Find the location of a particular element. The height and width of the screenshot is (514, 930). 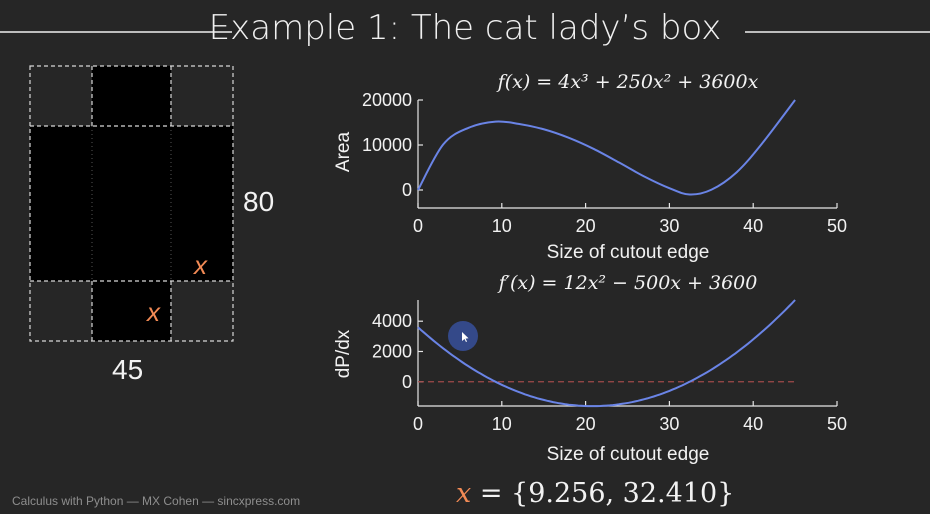

derivative-chart-ylabel: dP/dx is located at coordinates (343, 353).